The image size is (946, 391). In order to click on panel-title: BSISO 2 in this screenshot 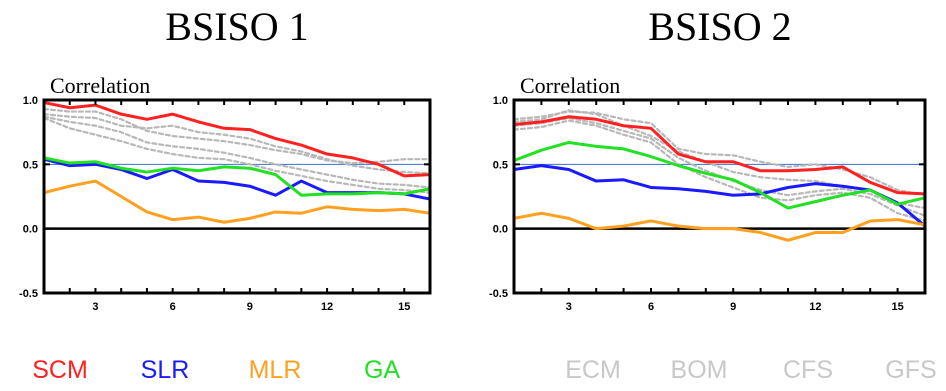, I will do `click(719, 26)`.